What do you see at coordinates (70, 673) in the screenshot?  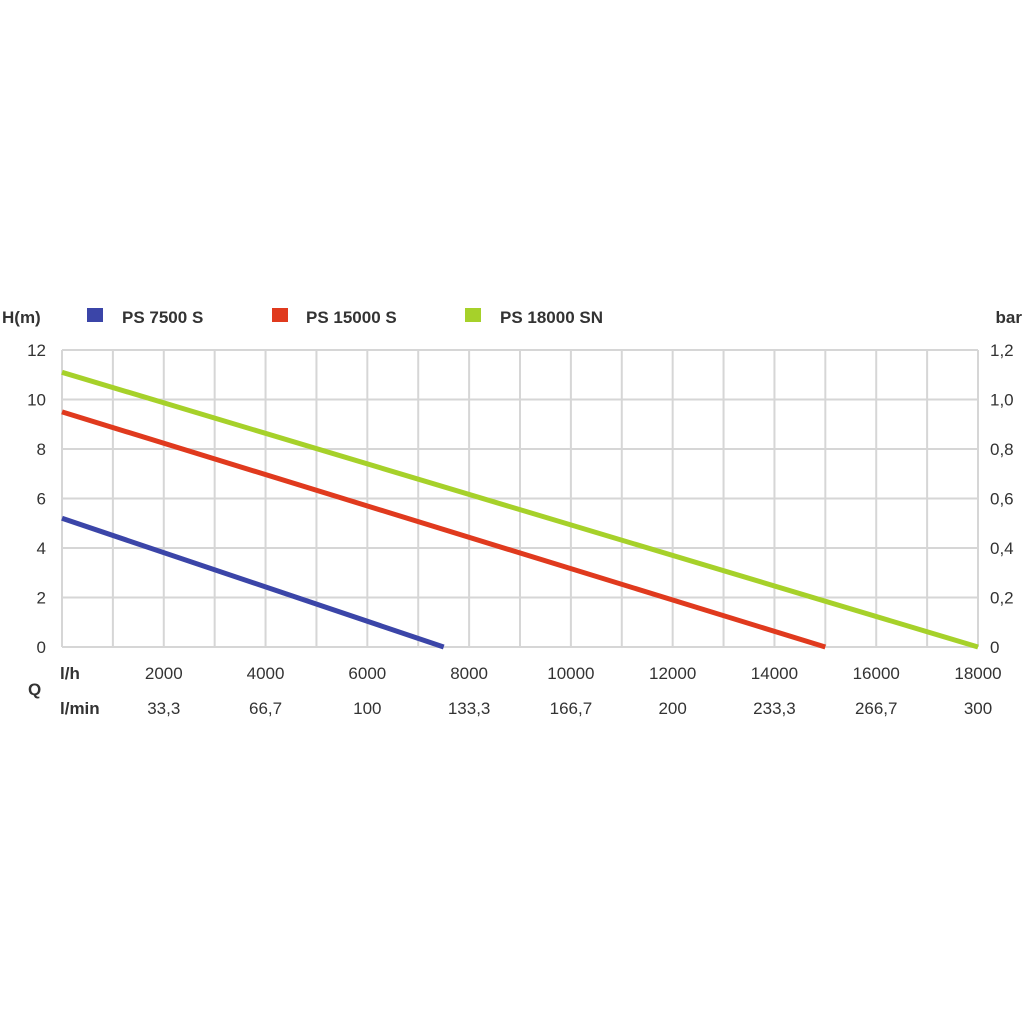 I see `x-unit-primary-label: l/h` at bounding box center [70, 673].